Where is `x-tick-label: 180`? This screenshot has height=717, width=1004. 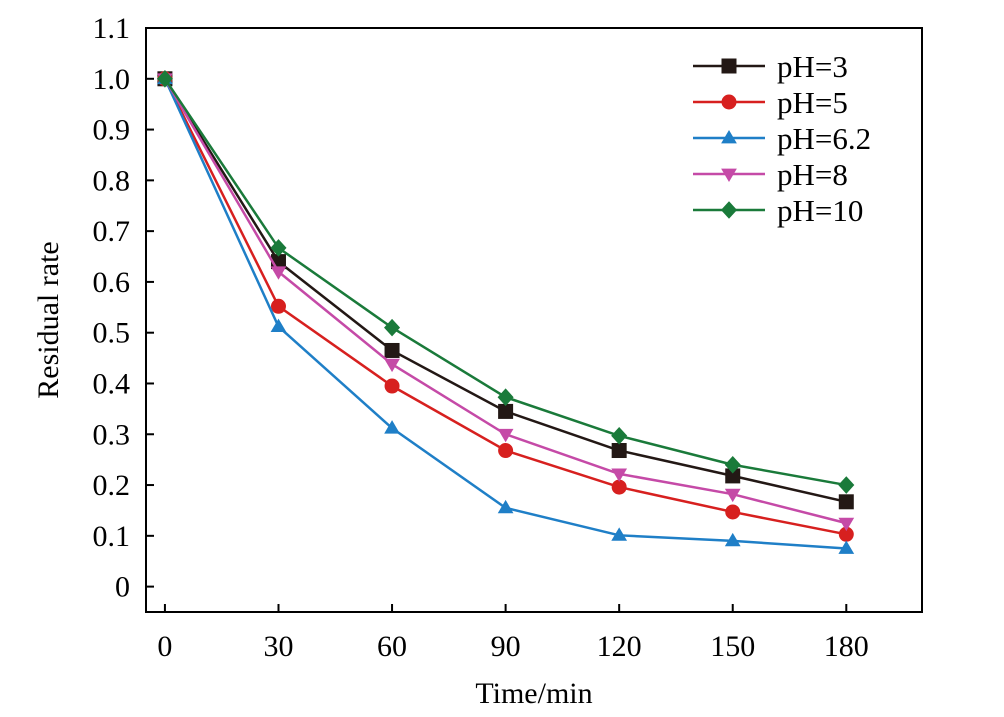 x-tick-label: 180 is located at coordinates (846, 646).